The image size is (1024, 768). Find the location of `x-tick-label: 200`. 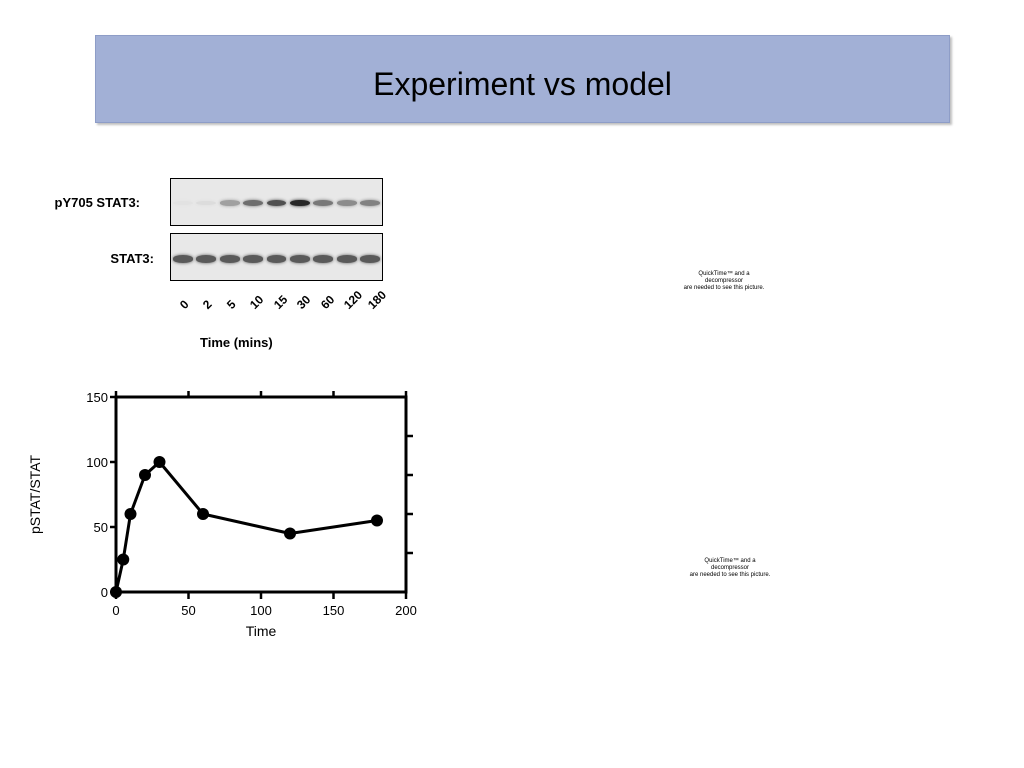

x-tick-label: 200 is located at coordinates (406, 610).